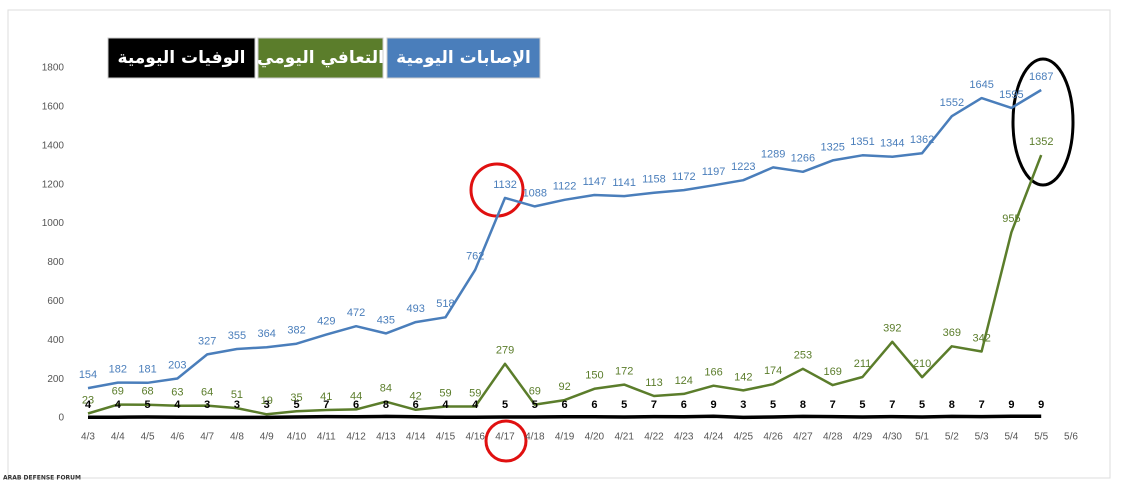  Describe the element at coordinates (744, 437) in the screenshot. I see `x-tick-label: 4/25` at that location.